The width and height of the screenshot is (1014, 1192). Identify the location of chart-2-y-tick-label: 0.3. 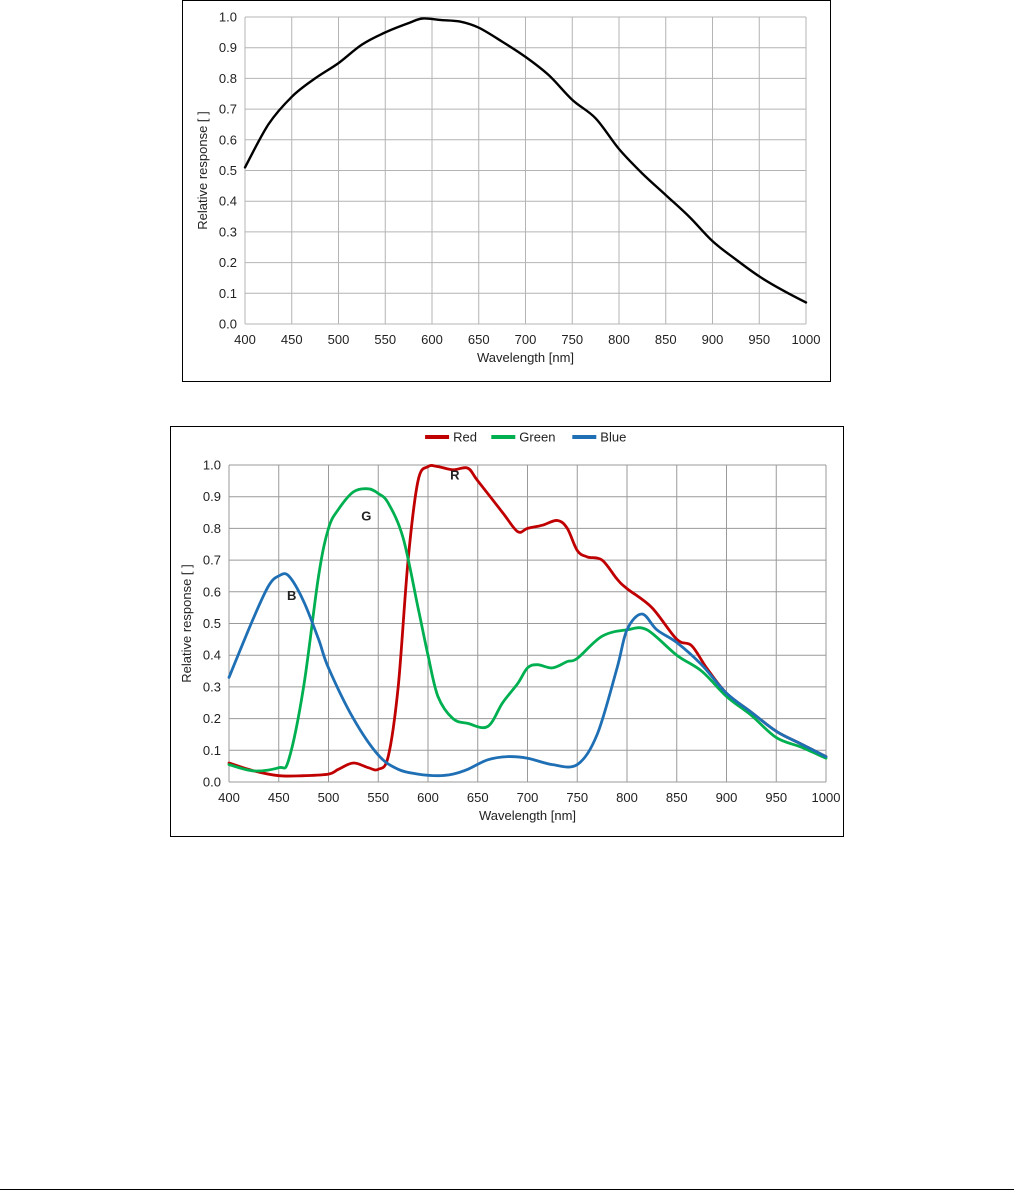
(212, 686).